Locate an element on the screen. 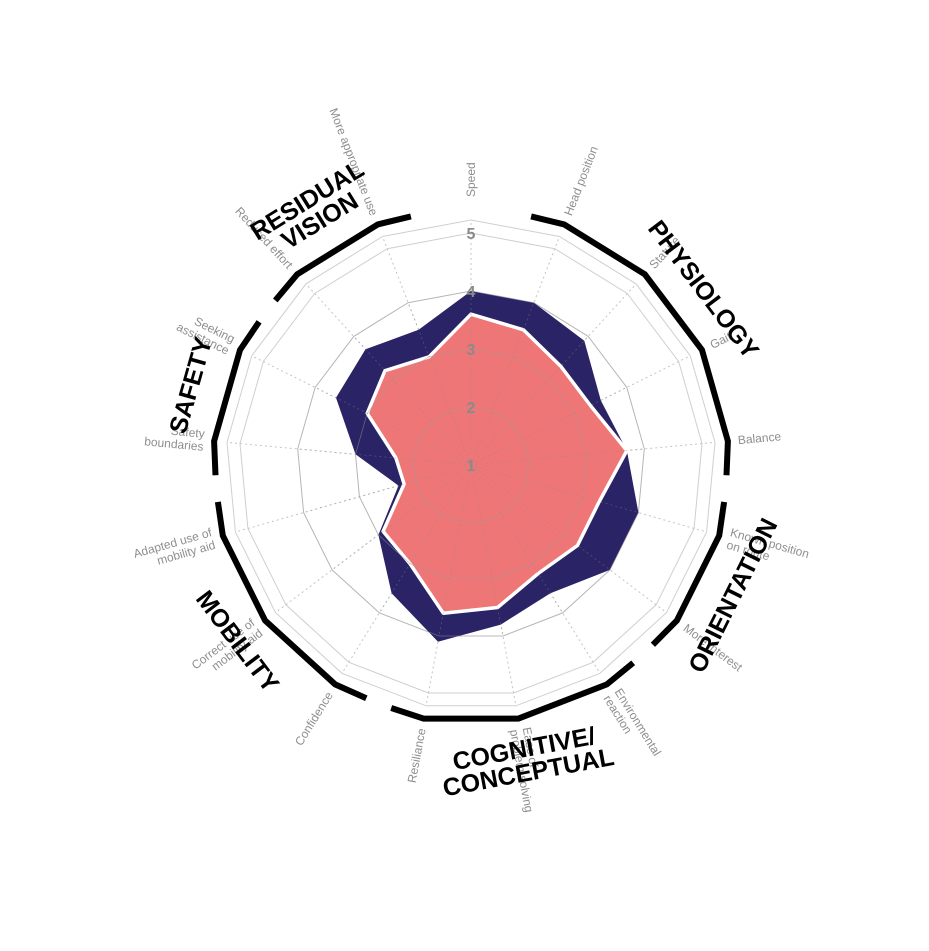 Image resolution: width=929 pixels, height=951 pixels. ring-value-label: 1 is located at coordinates (471, 466).